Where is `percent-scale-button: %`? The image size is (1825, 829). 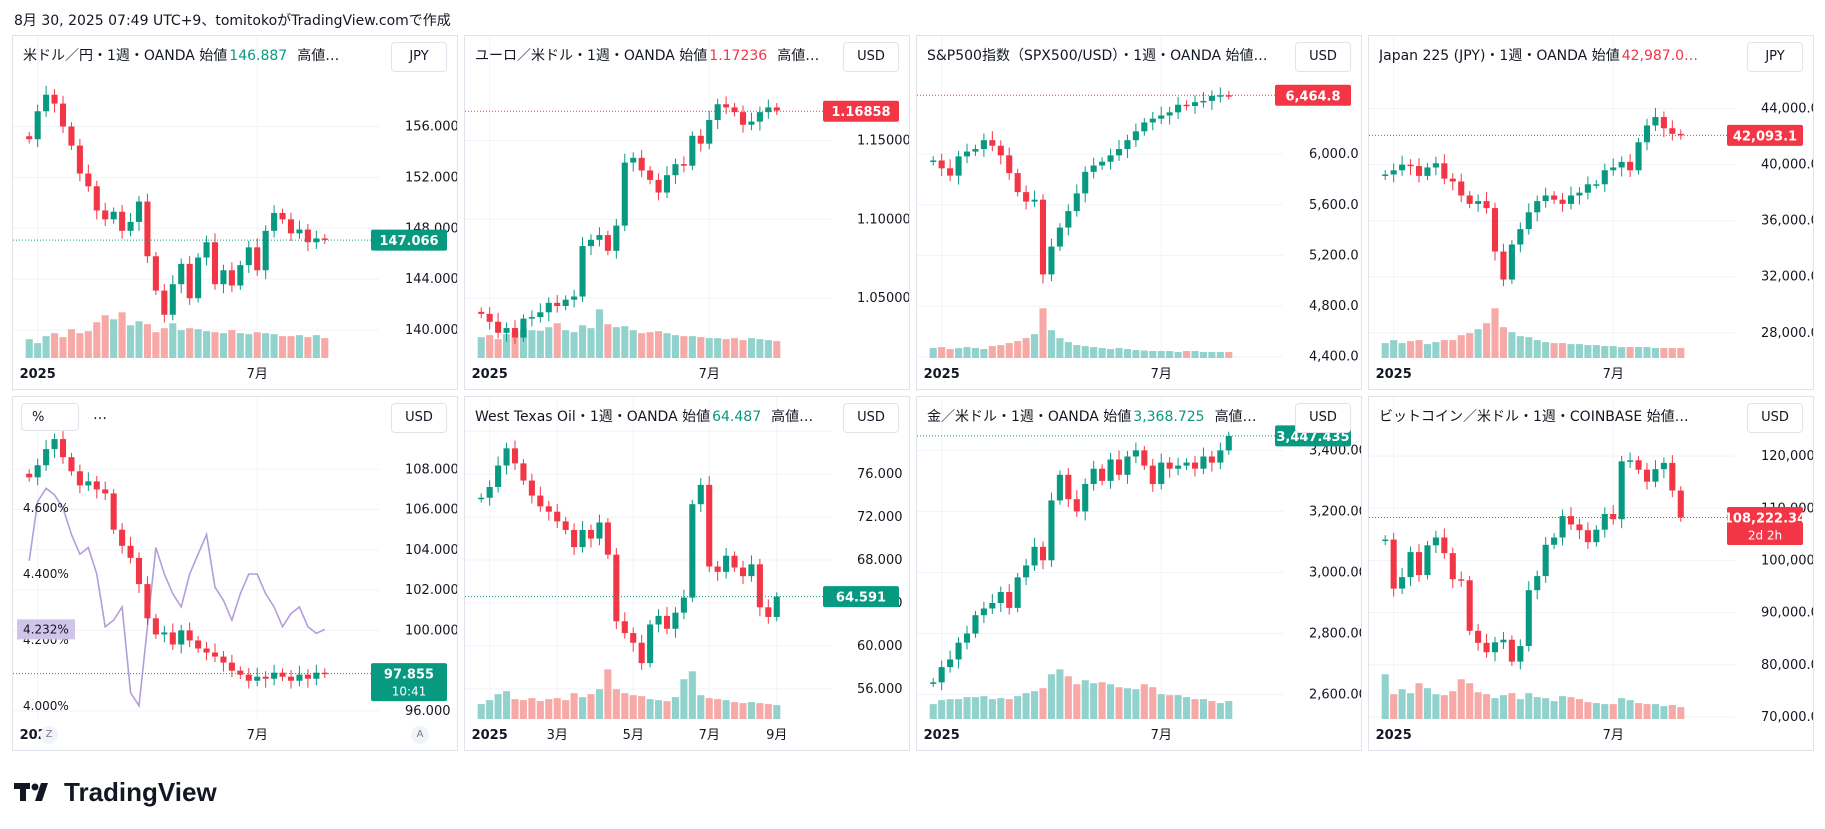 percent-scale-button: % is located at coordinates (50, 417).